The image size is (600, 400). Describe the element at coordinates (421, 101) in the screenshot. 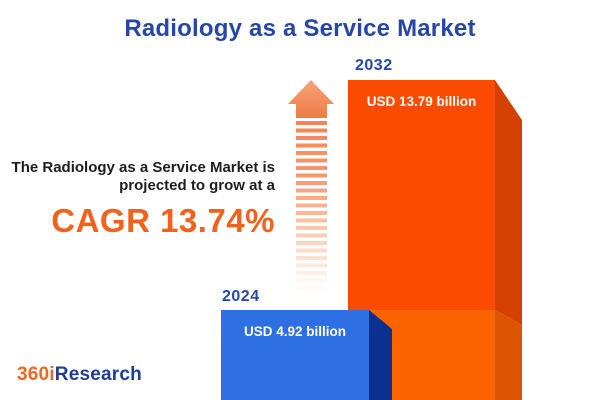

I see `bar-2032-value-label: USD 13.79 billion` at that location.